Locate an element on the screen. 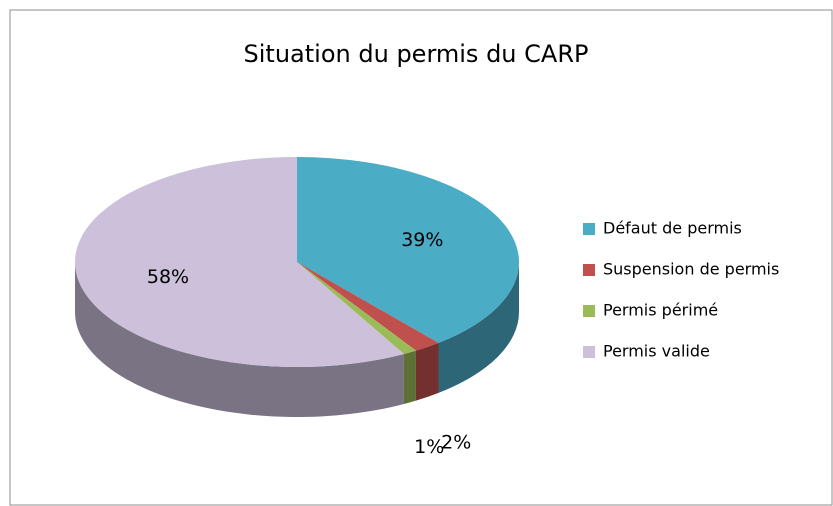 This screenshot has height=506, width=833. chart-title: Situation du permis du CARP is located at coordinates (416, 54).